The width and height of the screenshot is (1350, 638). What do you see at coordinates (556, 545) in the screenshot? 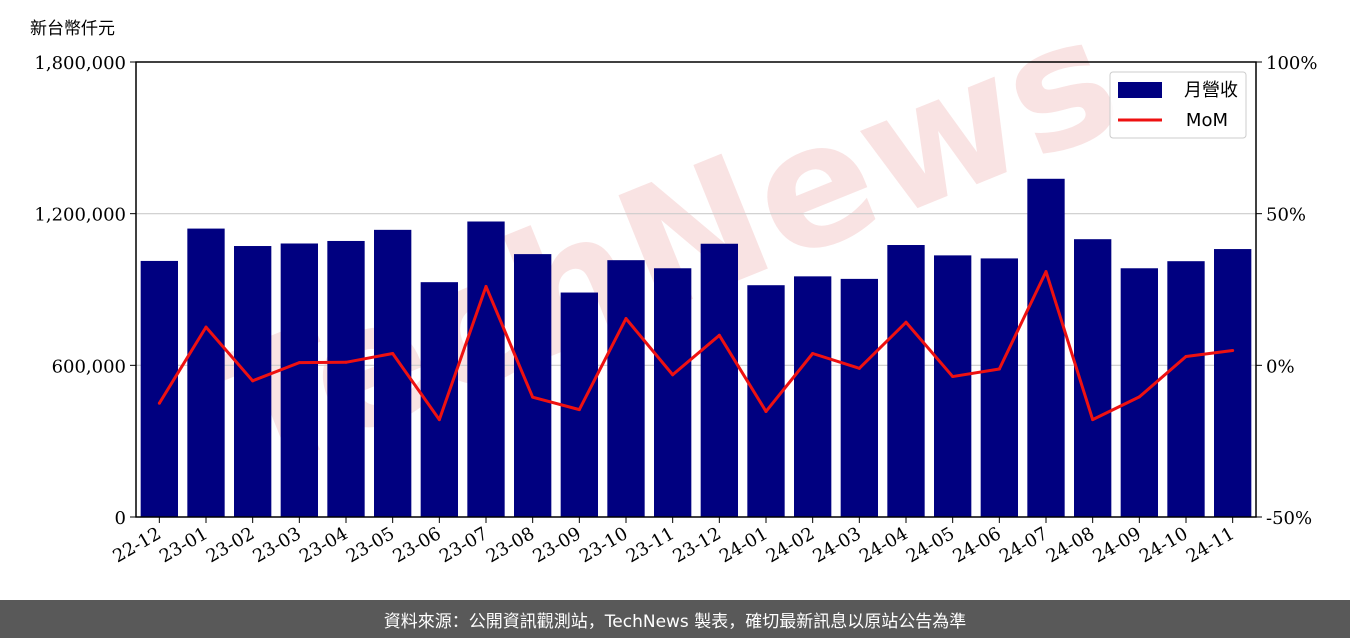
I see `x-tick-label: 23-09` at bounding box center [556, 545].